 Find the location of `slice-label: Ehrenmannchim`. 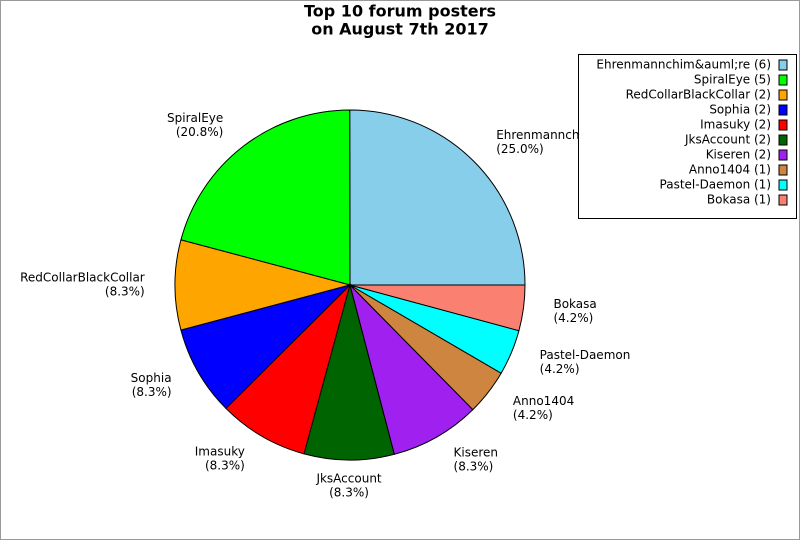

slice-label: Ehrenmannchim is located at coordinates (545, 135).